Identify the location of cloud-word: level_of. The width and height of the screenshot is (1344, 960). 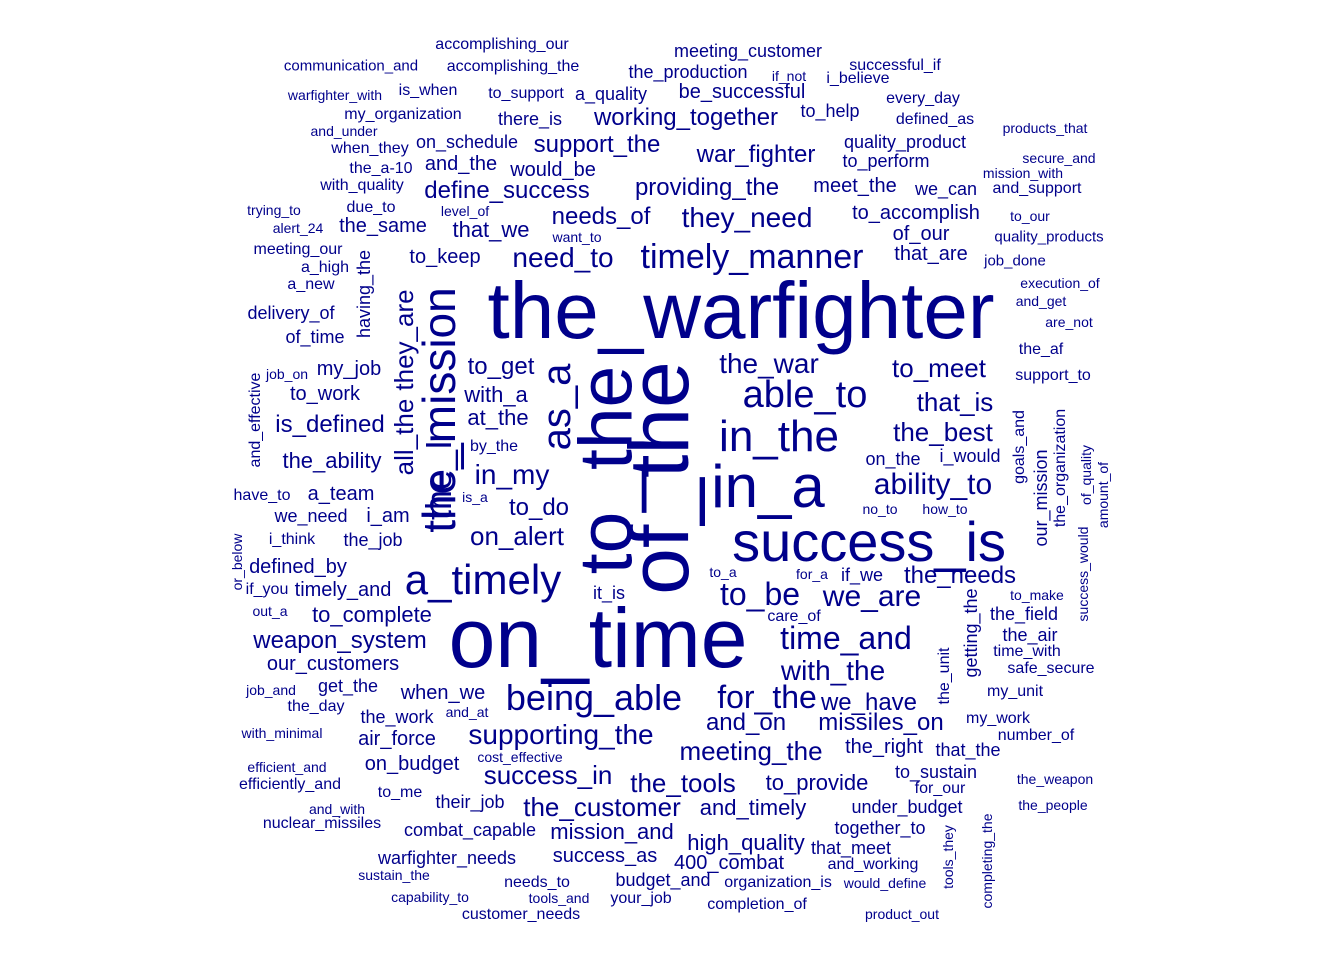
(465, 211).